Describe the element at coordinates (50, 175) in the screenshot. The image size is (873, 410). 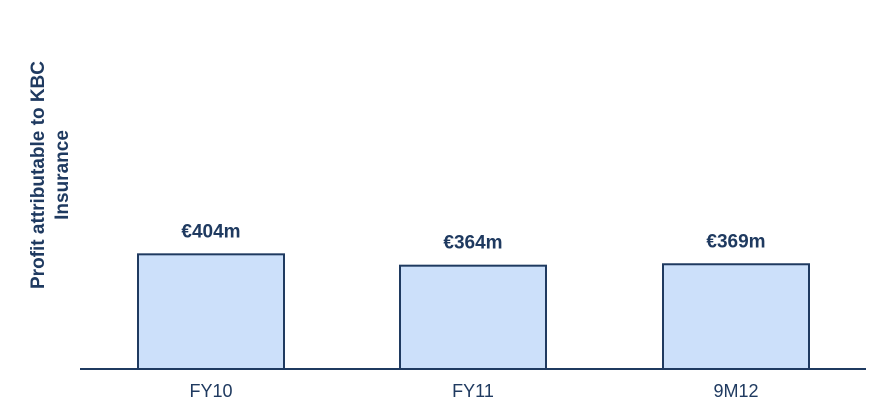
I see `y-axis-label: Profit attributable to KBC Insurance` at that location.